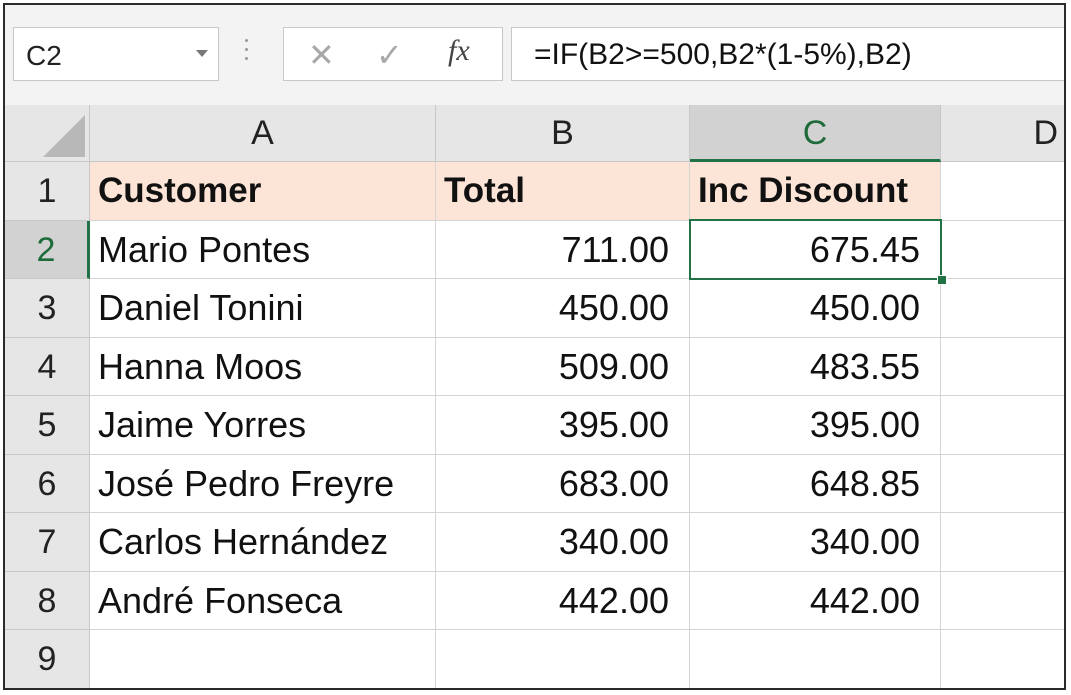  What do you see at coordinates (47, 483) in the screenshot?
I see `row-header-6: 6` at bounding box center [47, 483].